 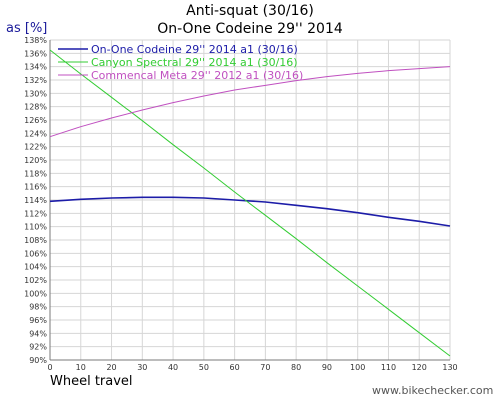 What do you see at coordinates (35, 240) in the screenshot?
I see `y-tick-label: 108%` at bounding box center [35, 240].